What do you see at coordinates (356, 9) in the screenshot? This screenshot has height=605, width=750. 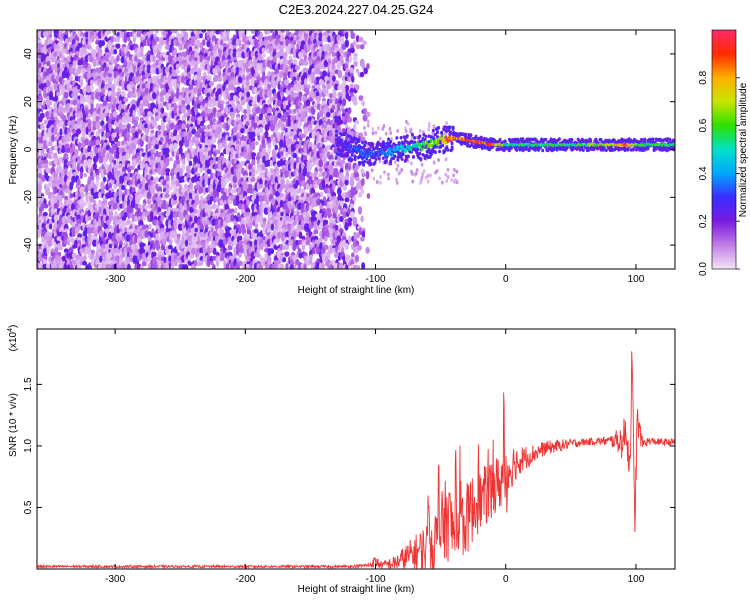 I see `figure-title: C2E3.2024.227.04.25.G24` at bounding box center [356, 9].